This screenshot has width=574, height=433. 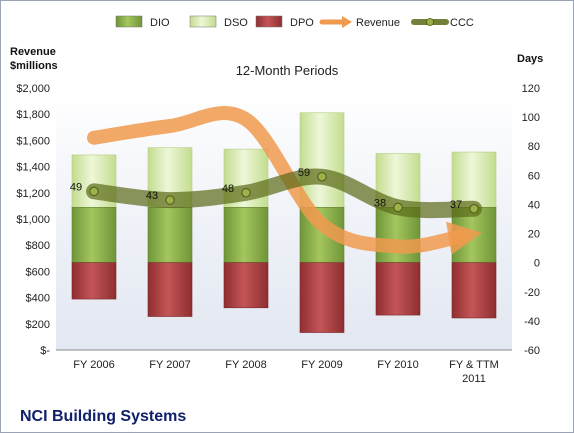 What do you see at coordinates (152, 196) in the screenshot?
I see `ccc-data-label: 43` at bounding box center [152, 196].